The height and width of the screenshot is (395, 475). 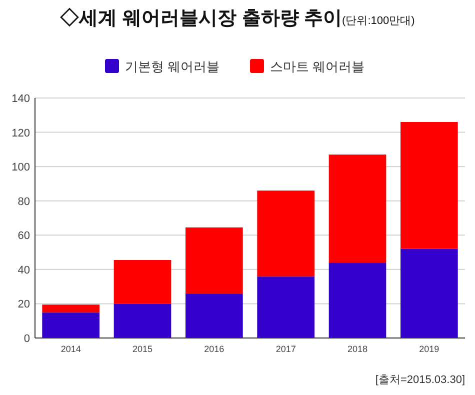 I want to click on legend-label: 기본형 웨어러블, so click(x=172, y=66).